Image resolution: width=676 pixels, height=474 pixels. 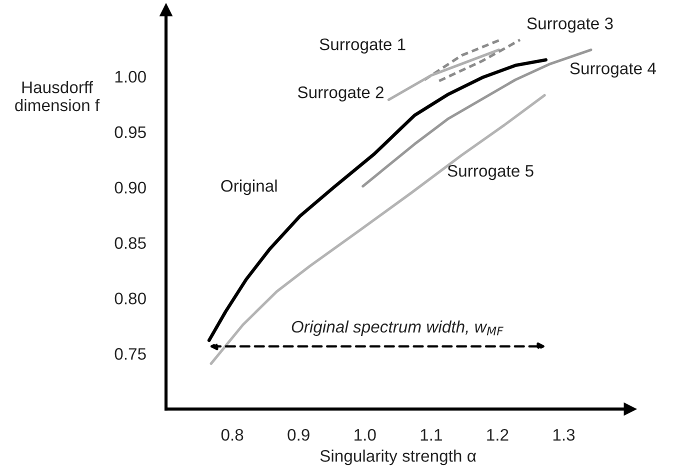 What do you see at coordinates (491, 172) in the screenshot?
I see `series-label: Surrogate 5` at bounding box center [491, 172].